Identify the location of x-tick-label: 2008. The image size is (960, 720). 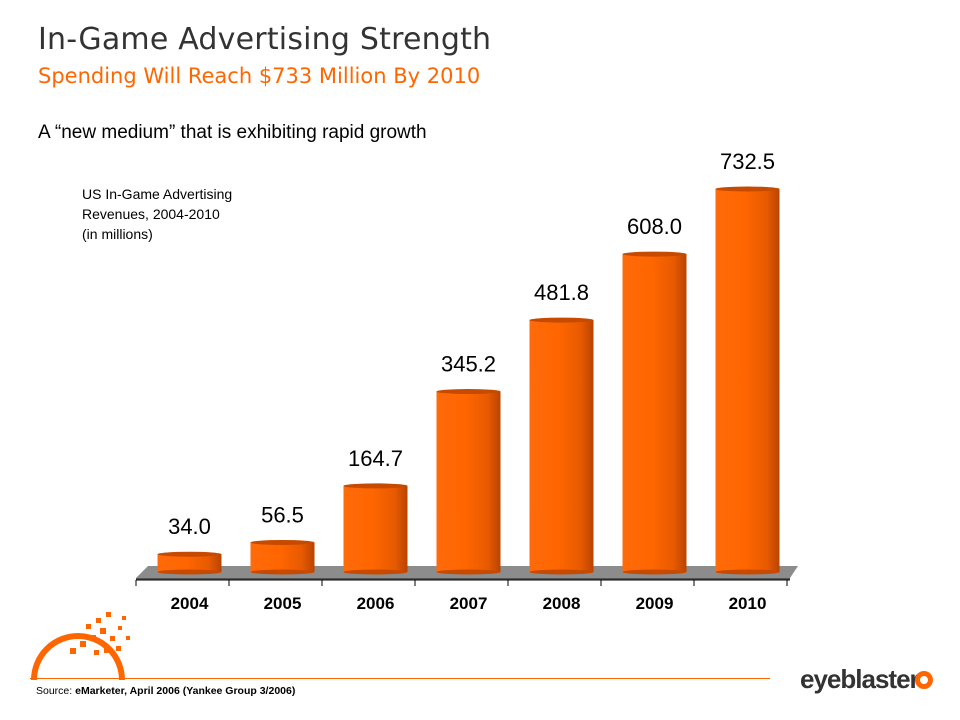
(562, 603).